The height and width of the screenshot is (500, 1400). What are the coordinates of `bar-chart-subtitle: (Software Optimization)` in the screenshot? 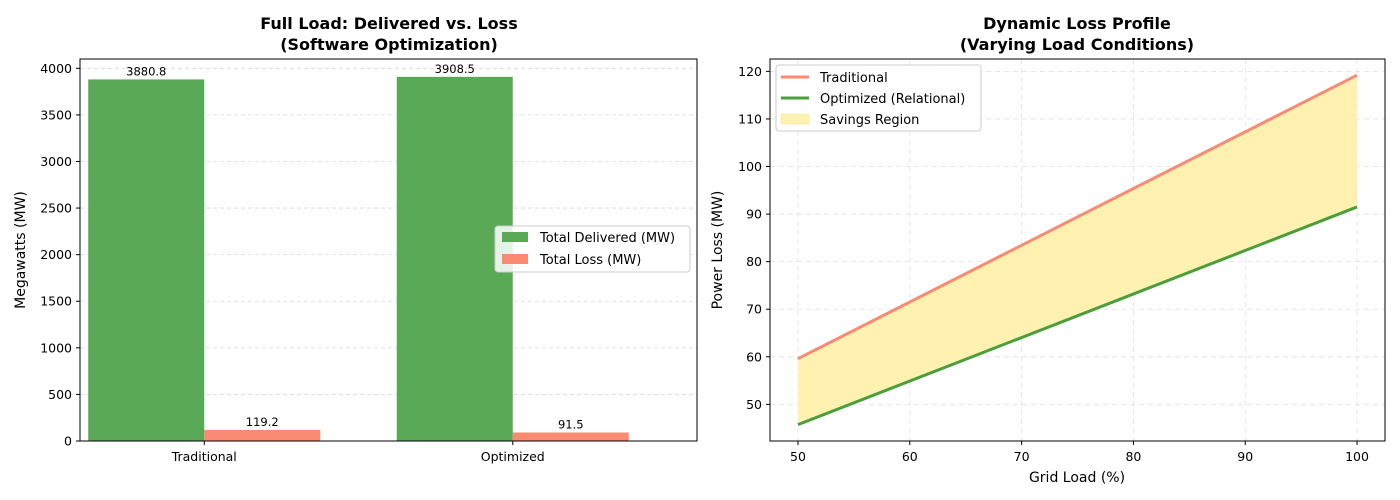 It's located at (389, 44).